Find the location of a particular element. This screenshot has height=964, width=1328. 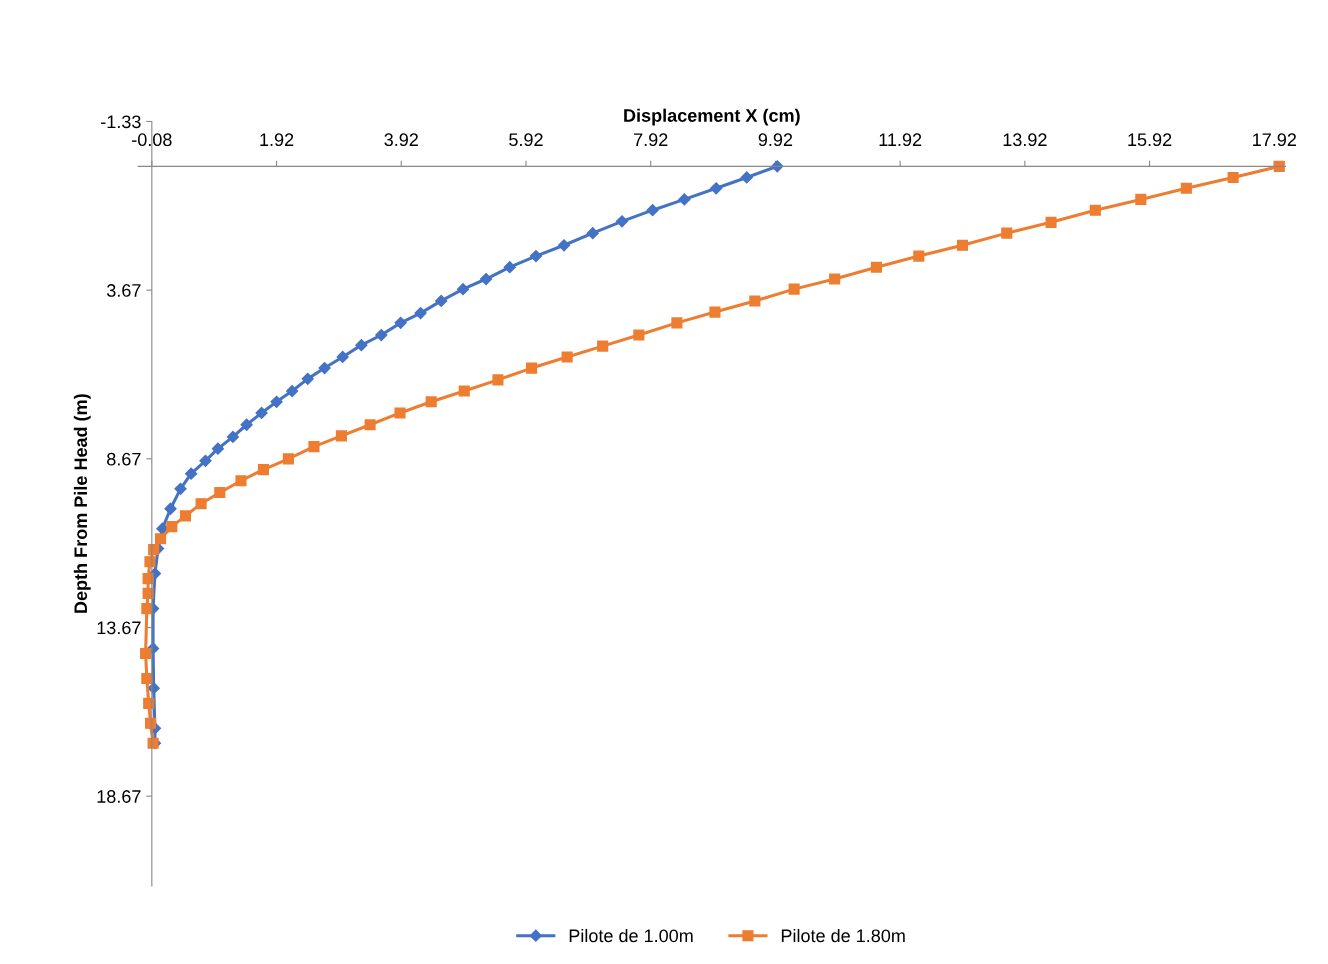

x-tick-label: 11.92 is located at coordinates (900, 140).